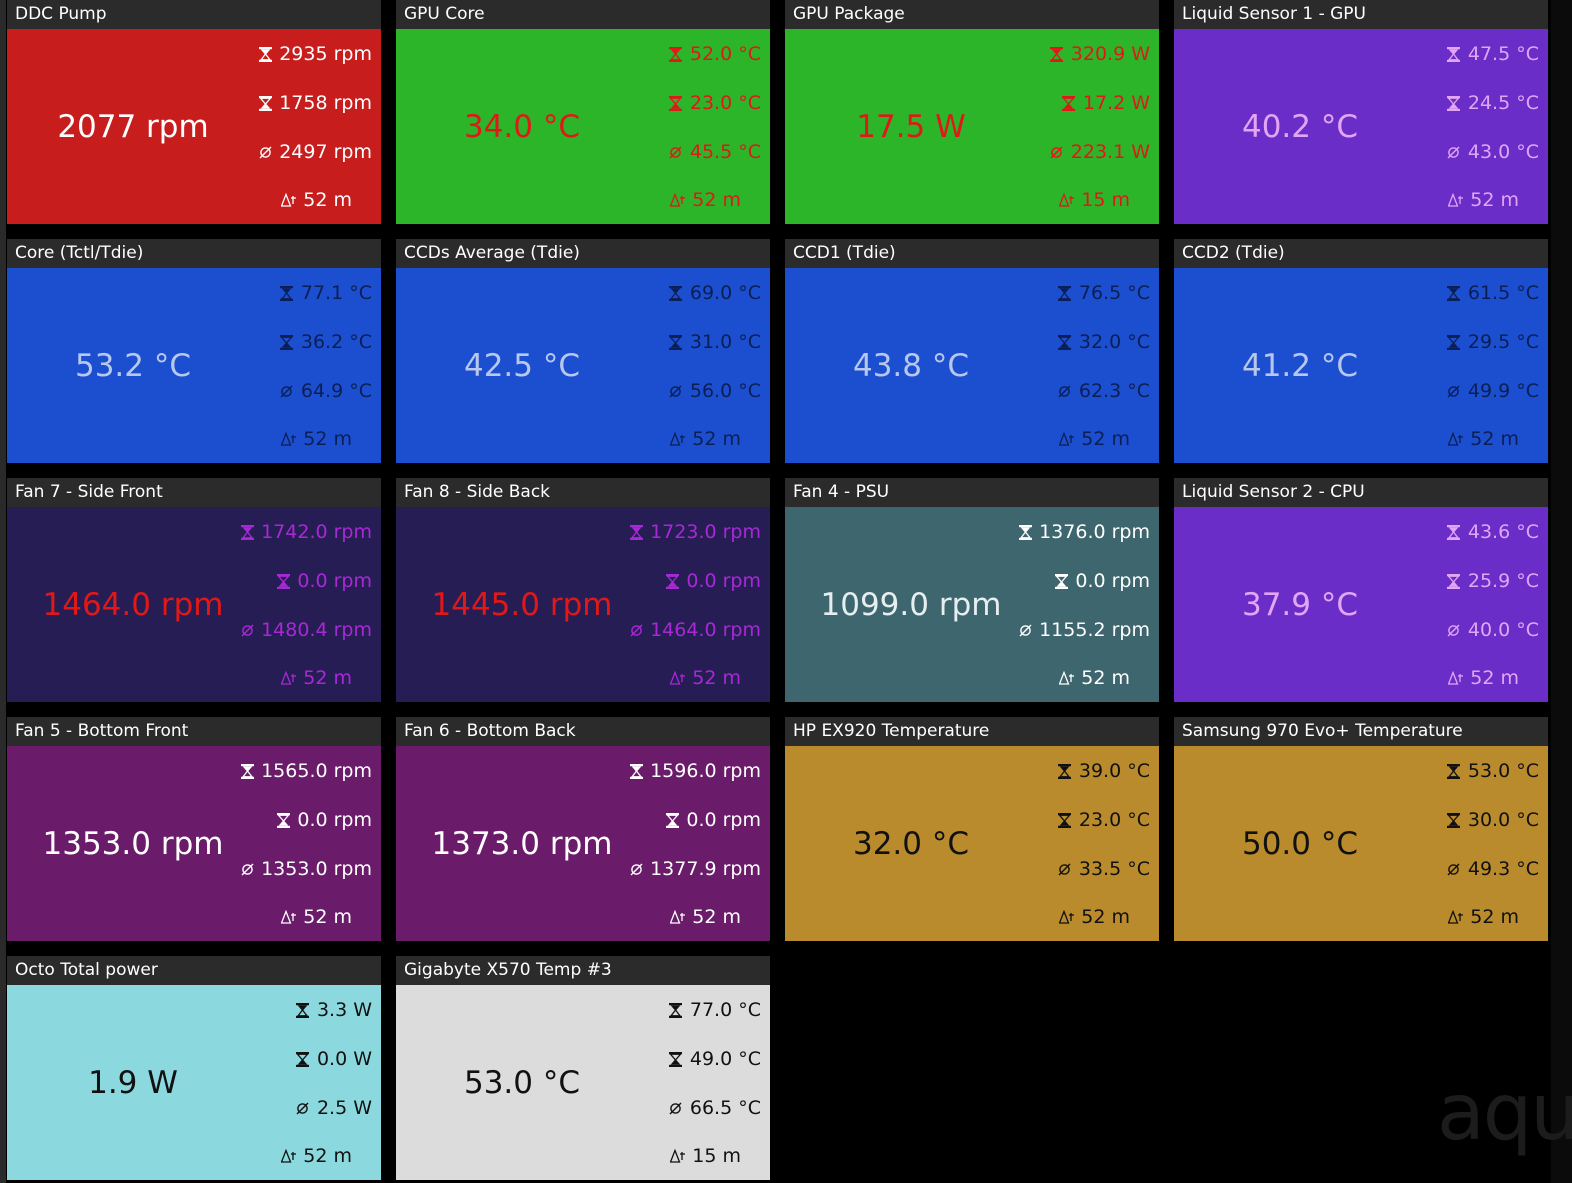 The width and height of the screenshot is (1572, 1183). What do you see at coordinates (1103, 771) in the screenshot?
I see `max-stat: 39.0 °C` at bounding box center [1103, 771].